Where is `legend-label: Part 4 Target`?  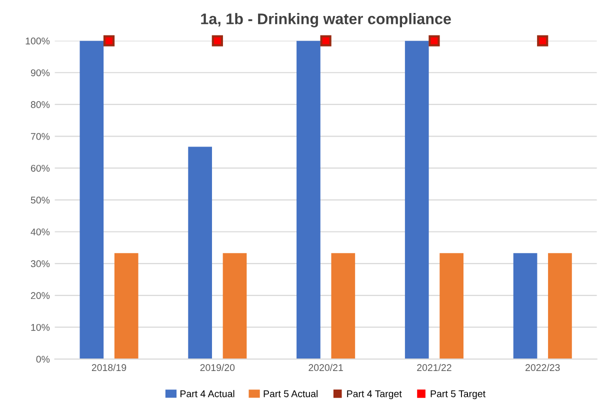 legend-label: Part 4 Target is located at coordinates (374, 395).